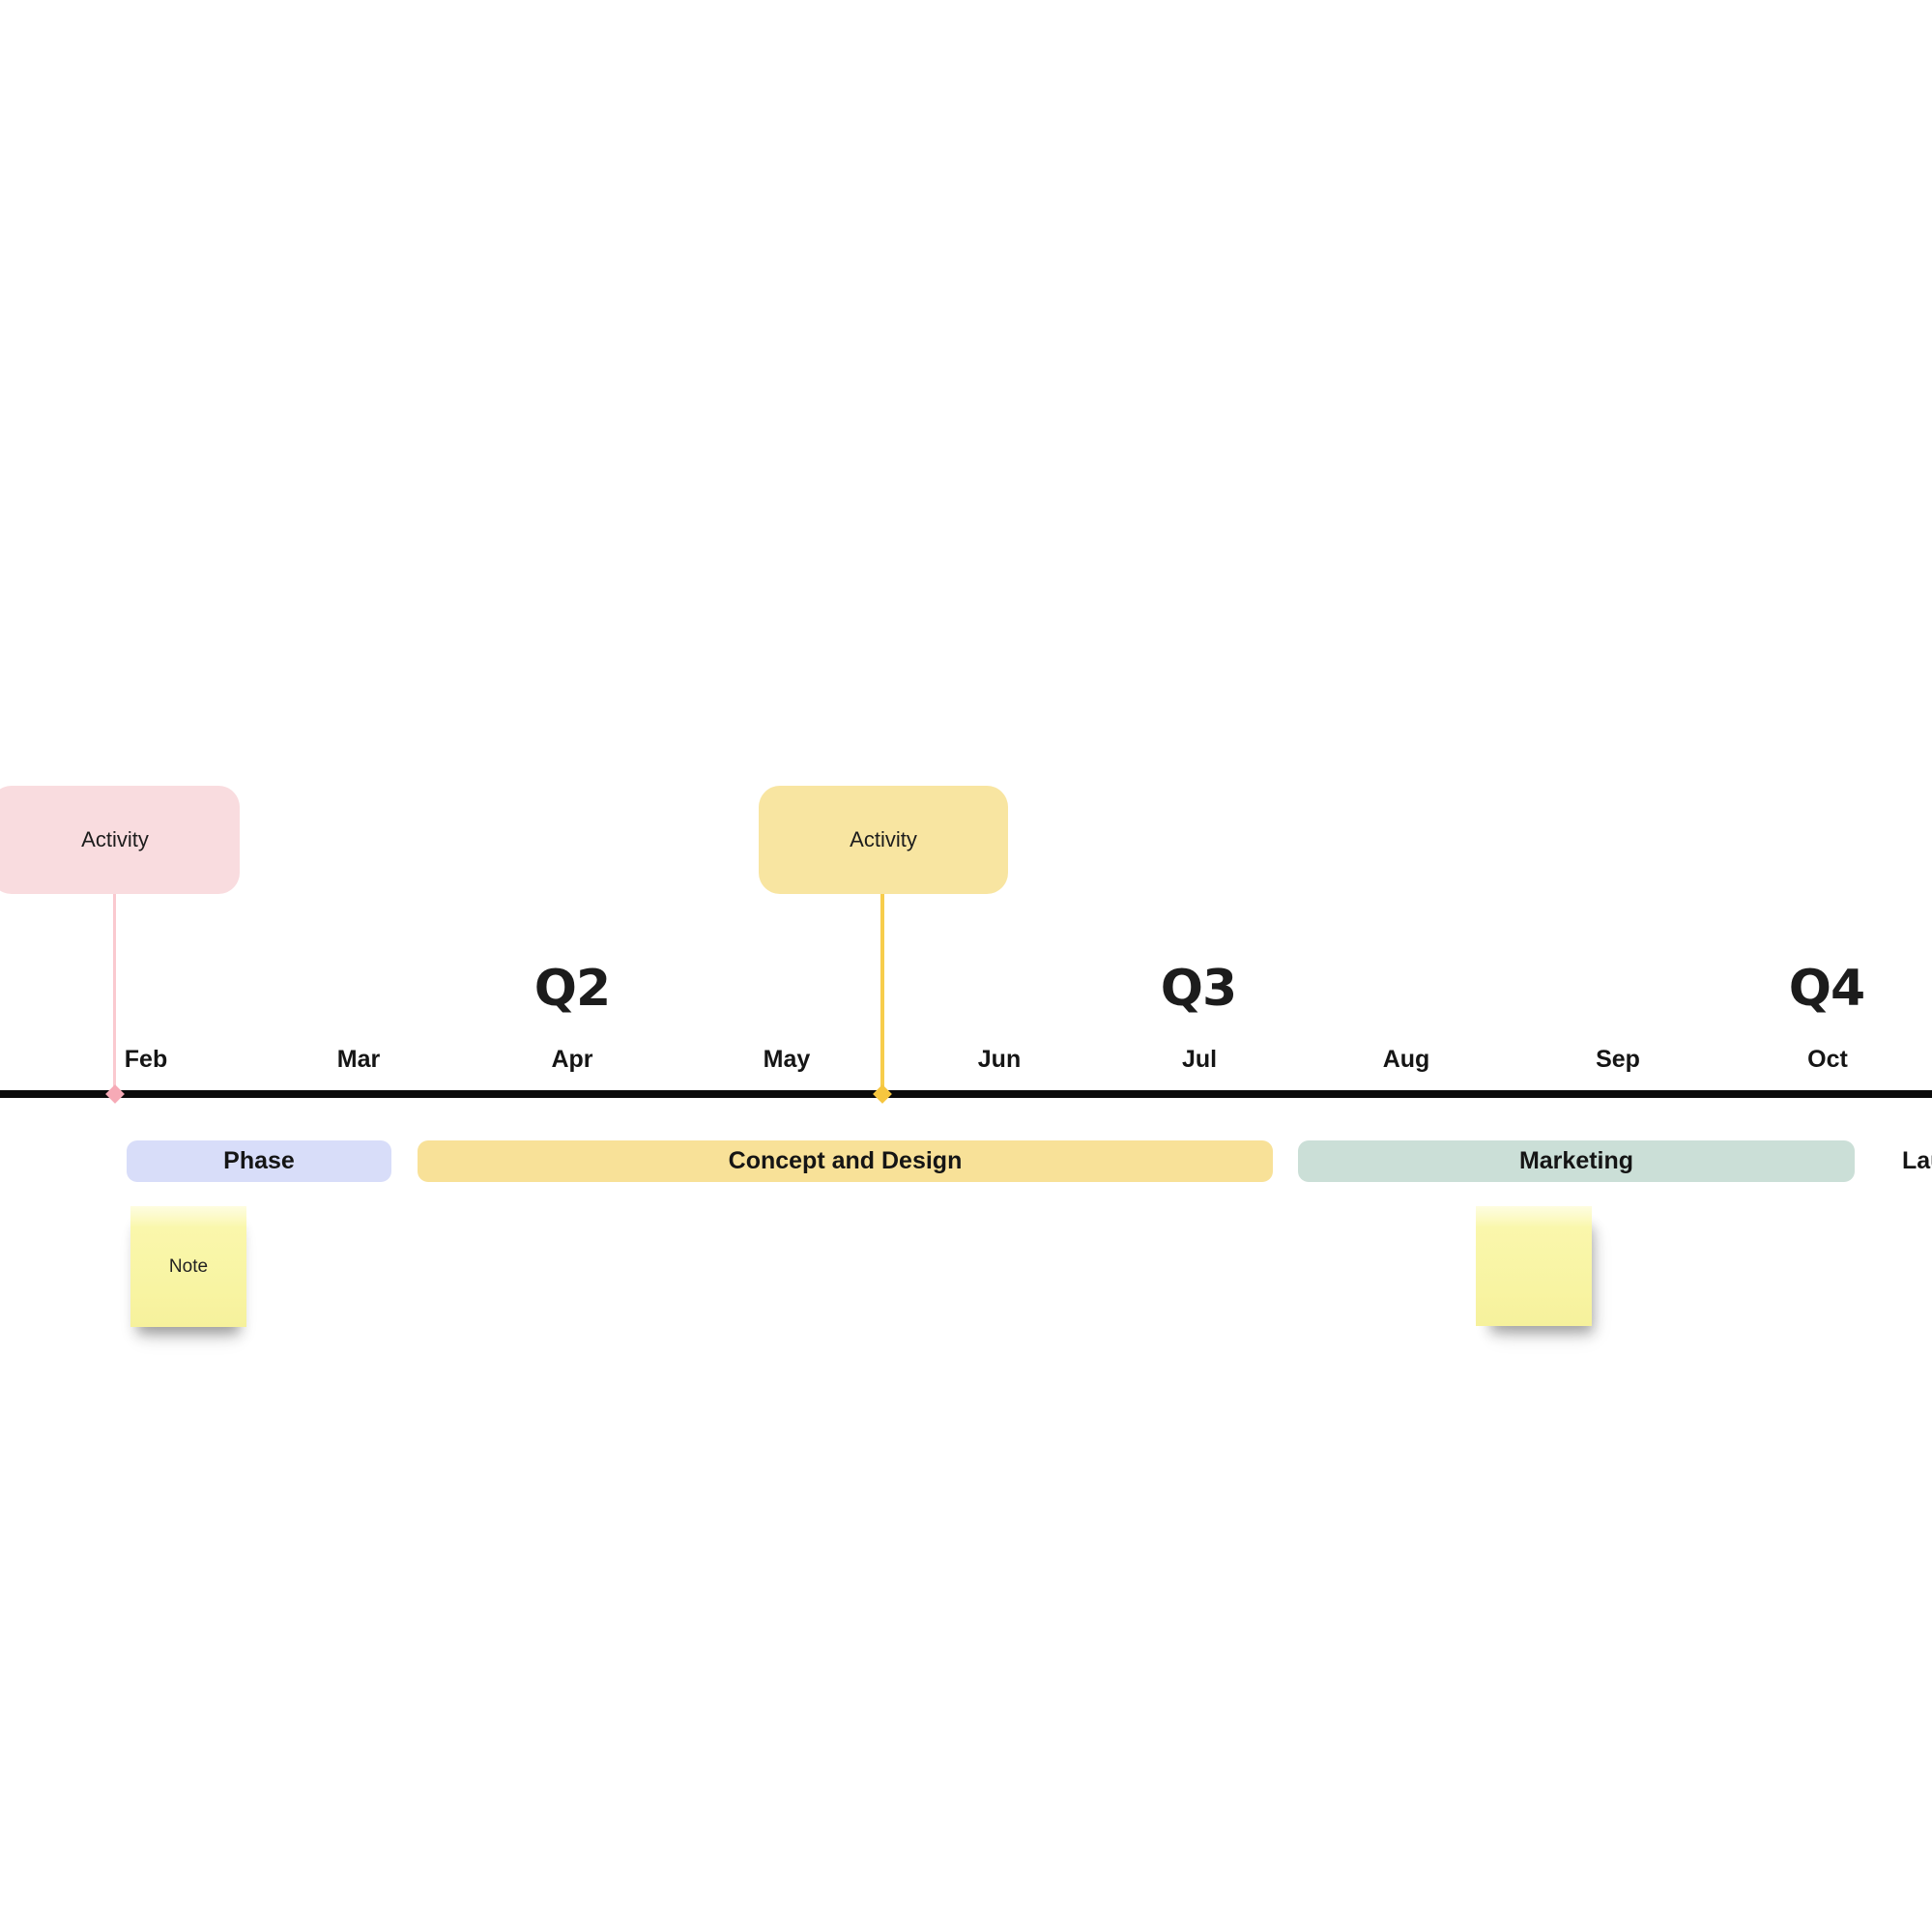 Image resolution: width=1932 pixels, height=1932 pixels. I want to click on phase-bar-label: Marketing, so click(1576, 1160).